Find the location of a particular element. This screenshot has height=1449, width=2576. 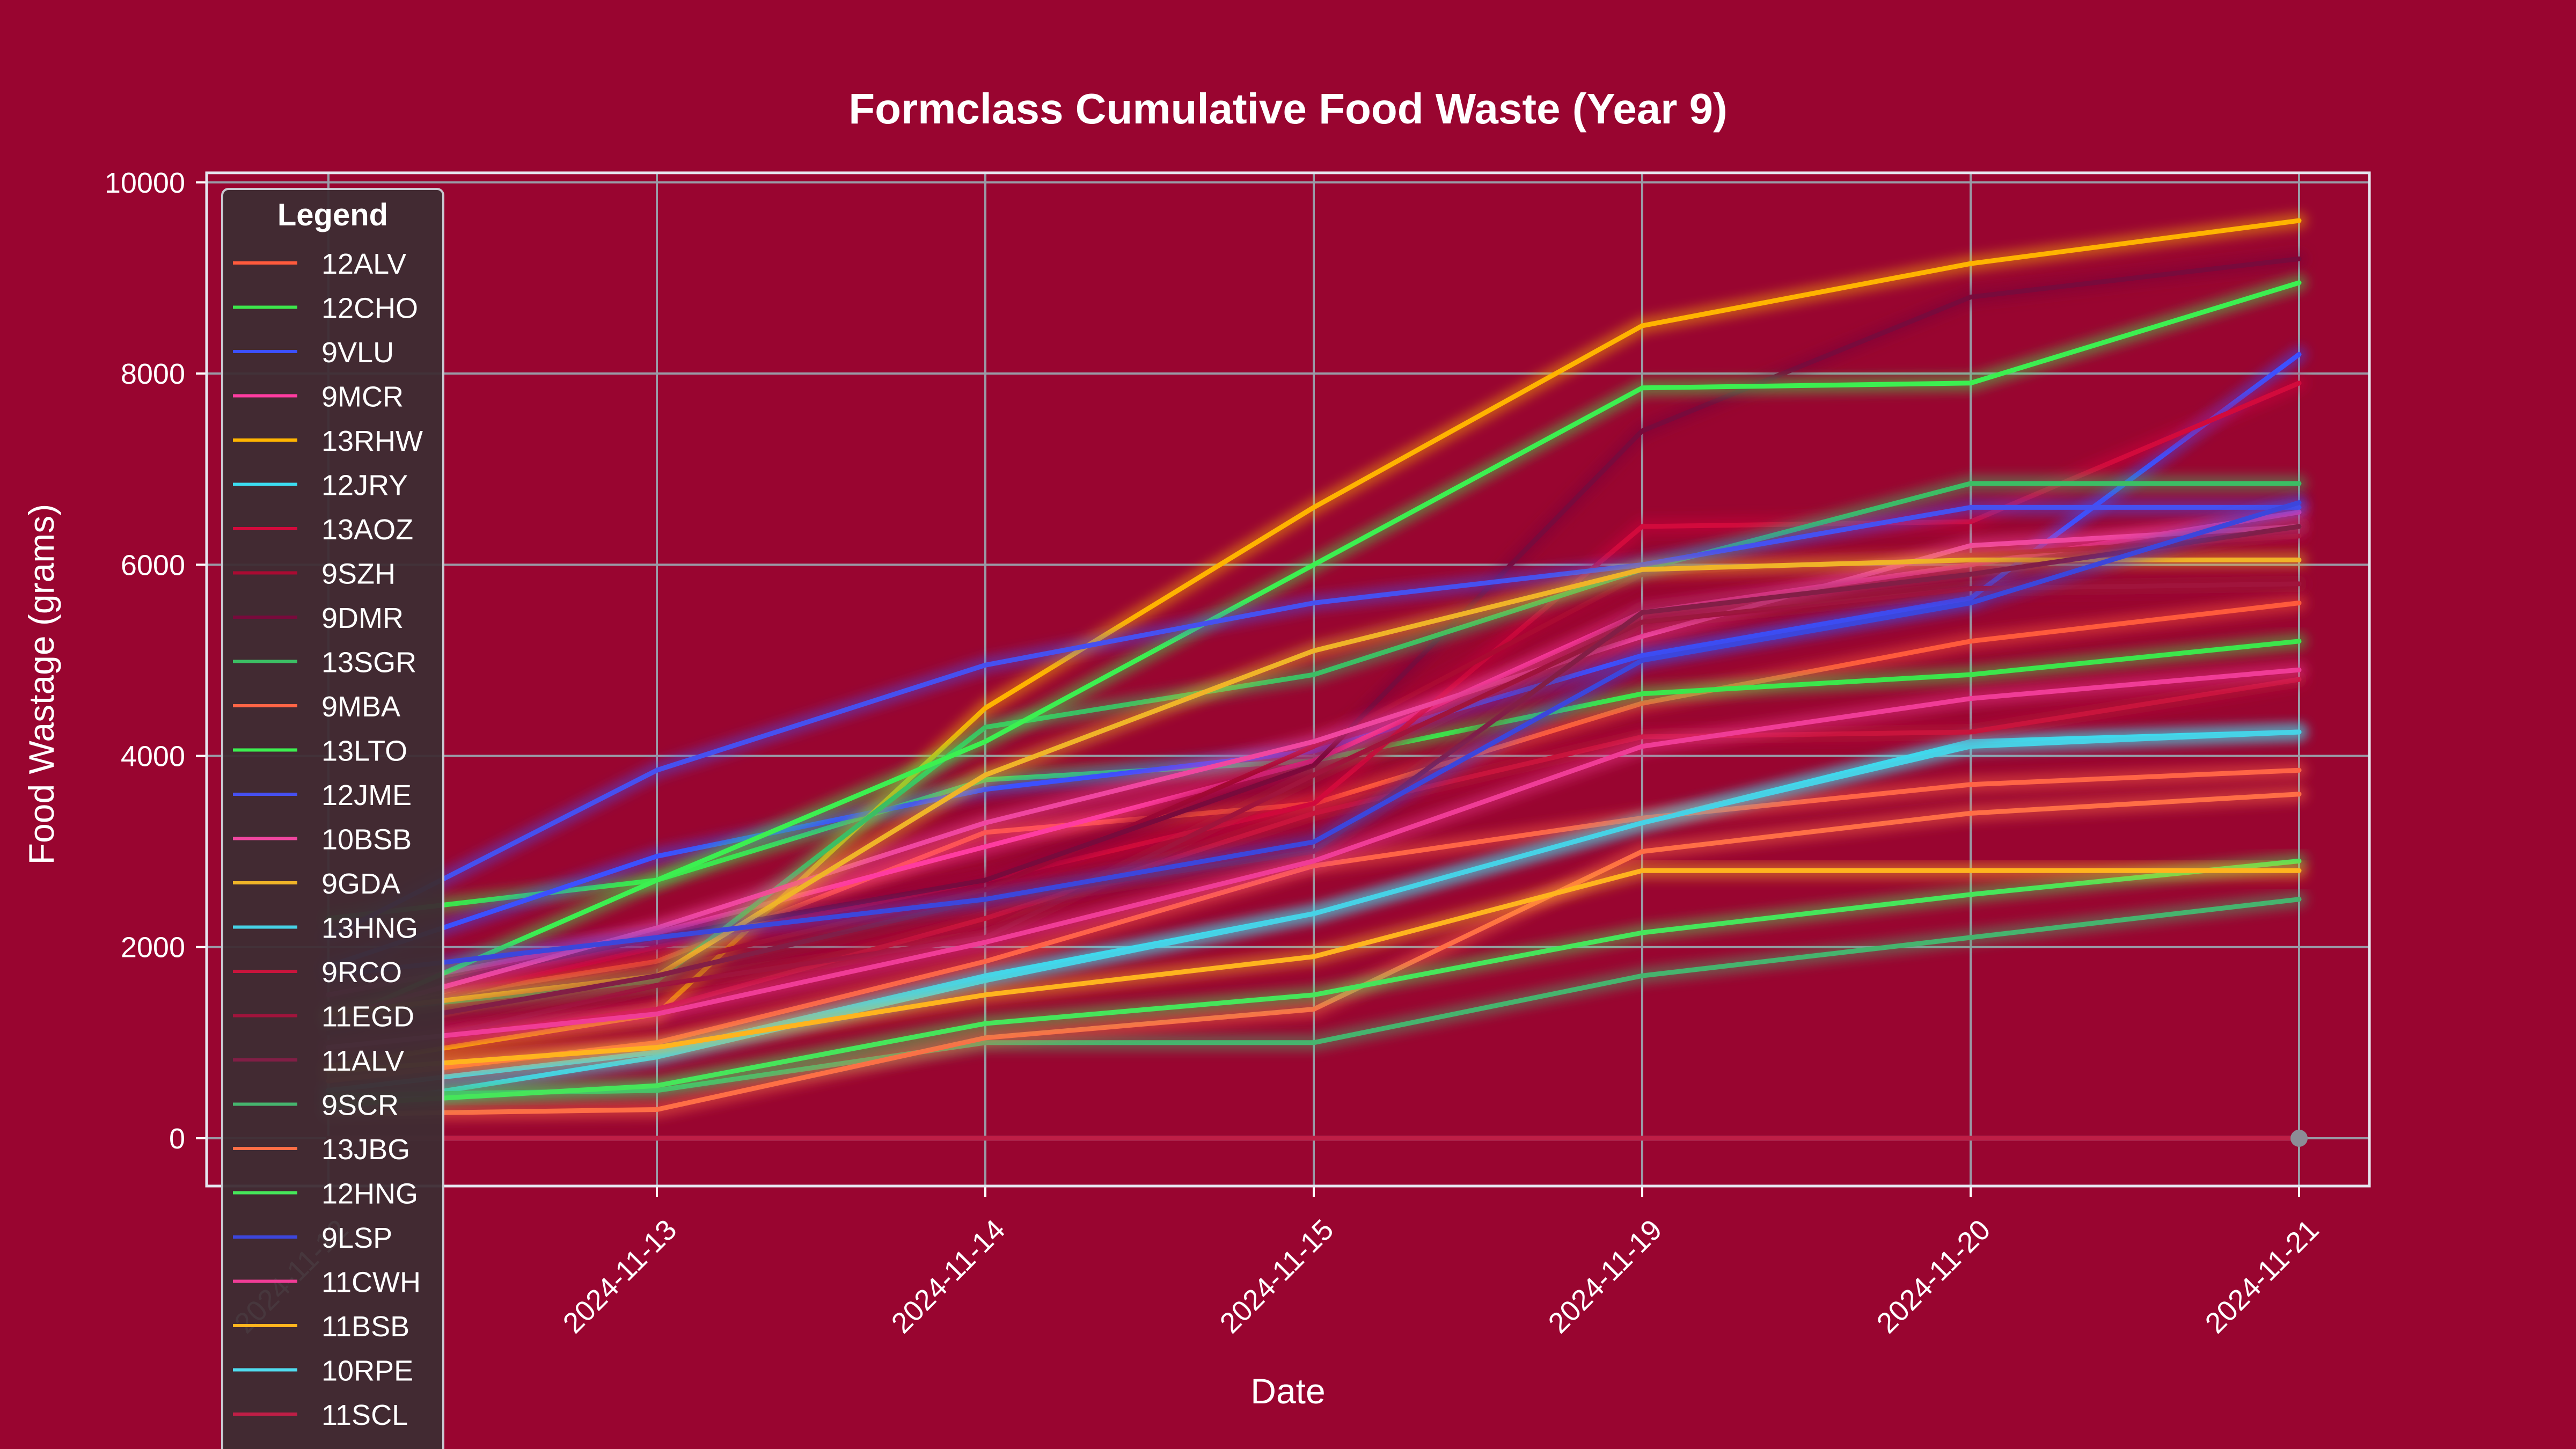

legend-label: 13JBG is located at coordinates (365, 1149).